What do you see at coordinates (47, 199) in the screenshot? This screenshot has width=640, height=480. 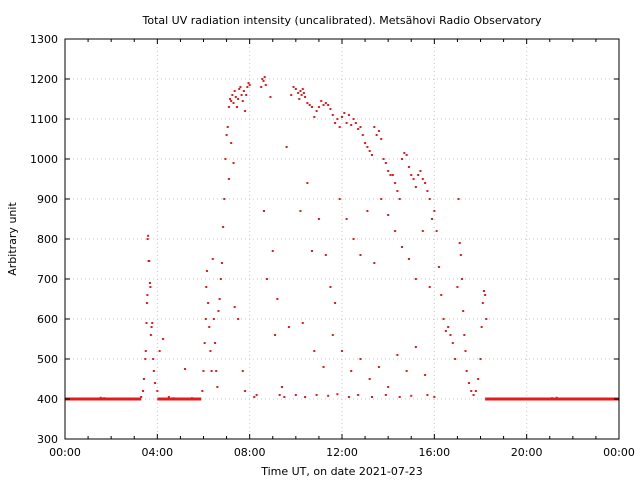 I see `y-tick-label: 900` at bounding box center [47, 199].